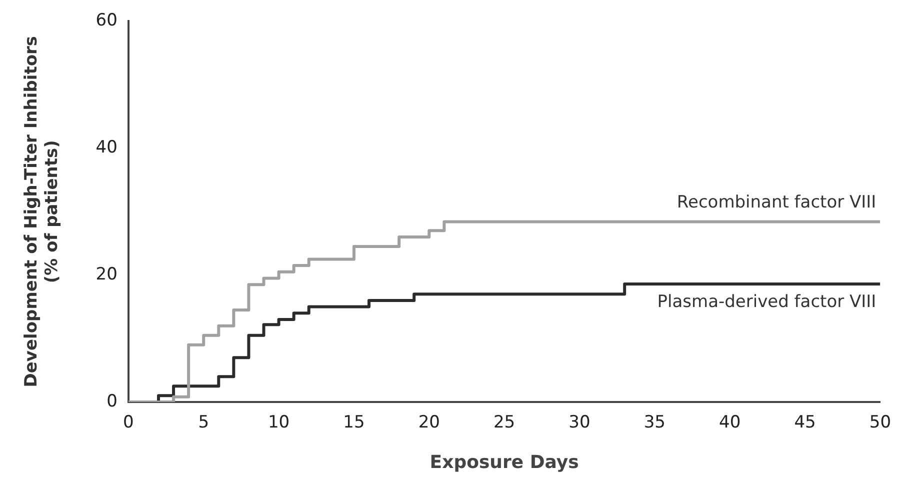 The width and height of the screenshot is (902, 486). What do you see at coordinates (354, 422) in the screenshot?
I see `x-tick-label: 15` at bounding box center [354, 422].